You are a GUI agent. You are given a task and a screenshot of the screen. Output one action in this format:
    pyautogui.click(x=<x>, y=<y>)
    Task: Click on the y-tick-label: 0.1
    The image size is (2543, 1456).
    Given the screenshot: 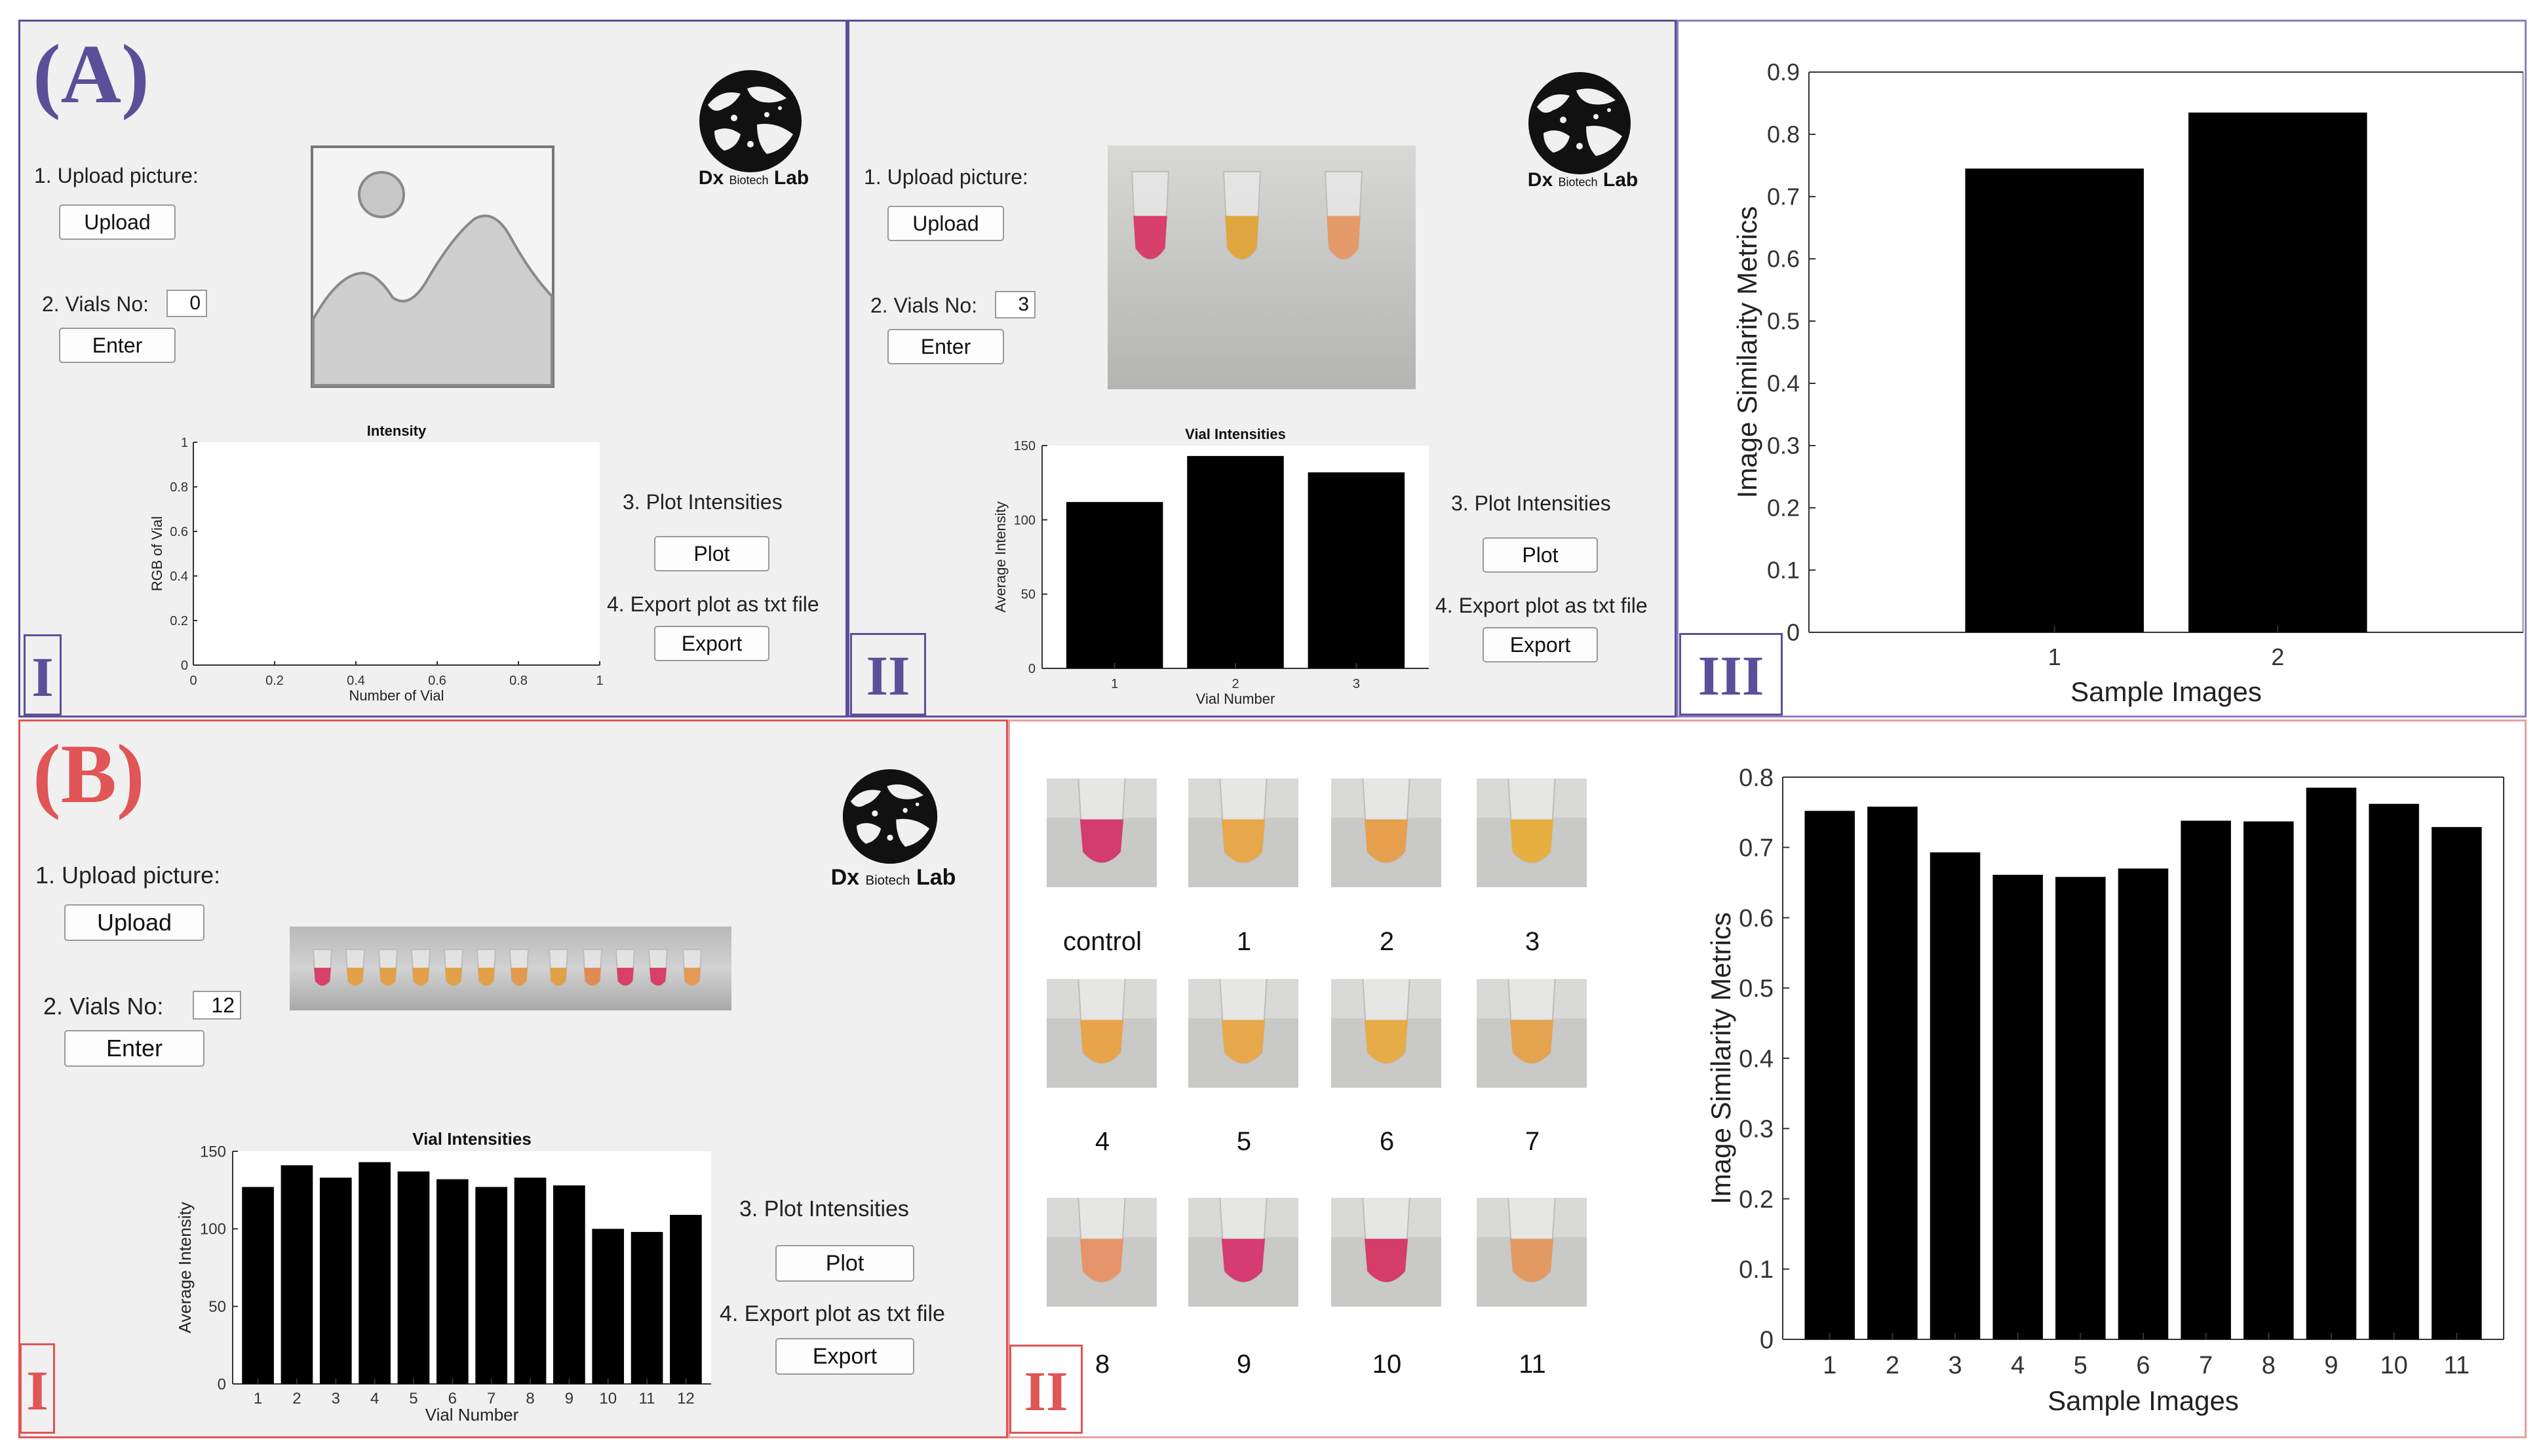 What is the action you would take?
    pyautogui.click(x=1756, y=1270)
    